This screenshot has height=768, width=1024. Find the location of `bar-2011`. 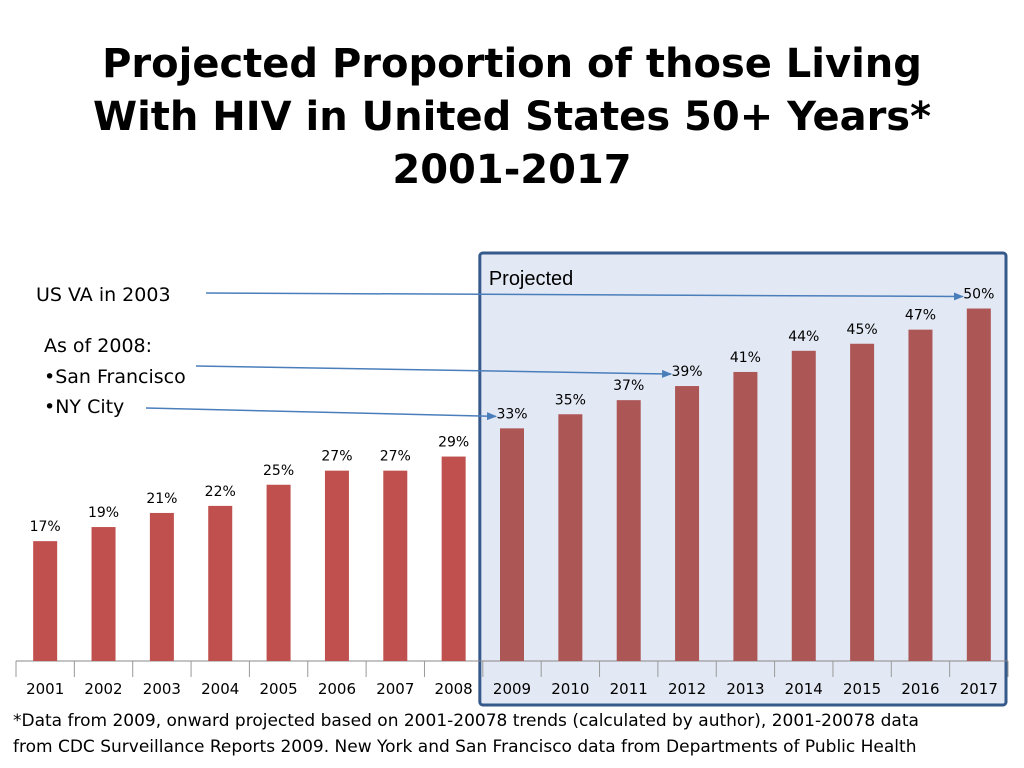

bar-2011 is located at coordinates (628, 530).